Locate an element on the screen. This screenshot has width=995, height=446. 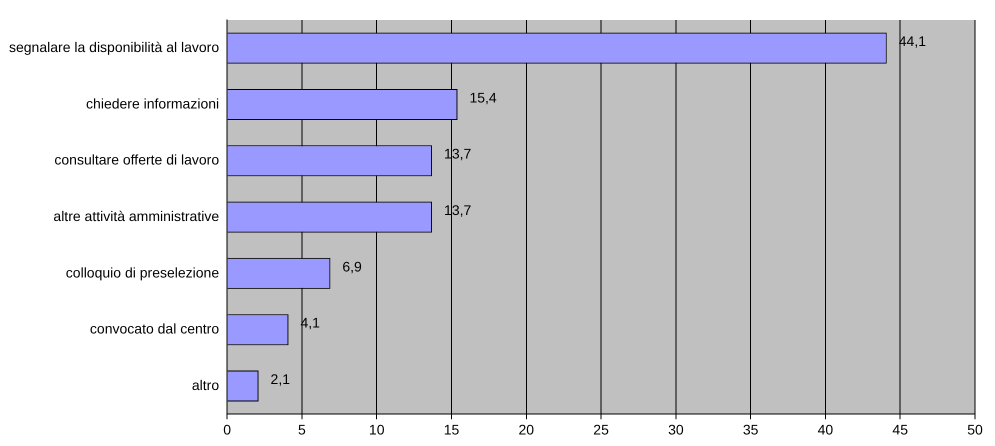
y-tick-label: colloquio di preselezione is located at coordinates (143, 272).